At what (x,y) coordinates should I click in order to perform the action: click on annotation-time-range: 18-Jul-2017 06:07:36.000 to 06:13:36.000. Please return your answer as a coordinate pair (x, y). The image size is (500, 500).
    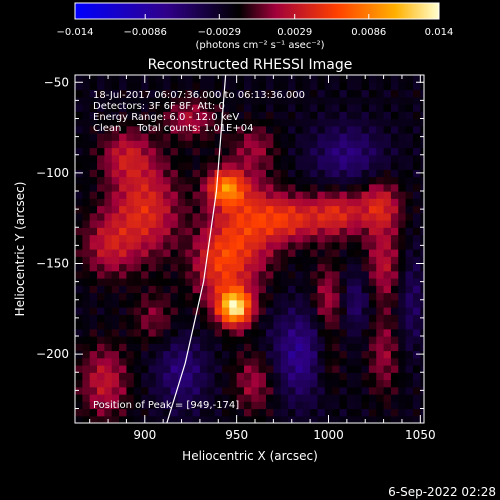
    Looking at the image, I should click on (199, 95).